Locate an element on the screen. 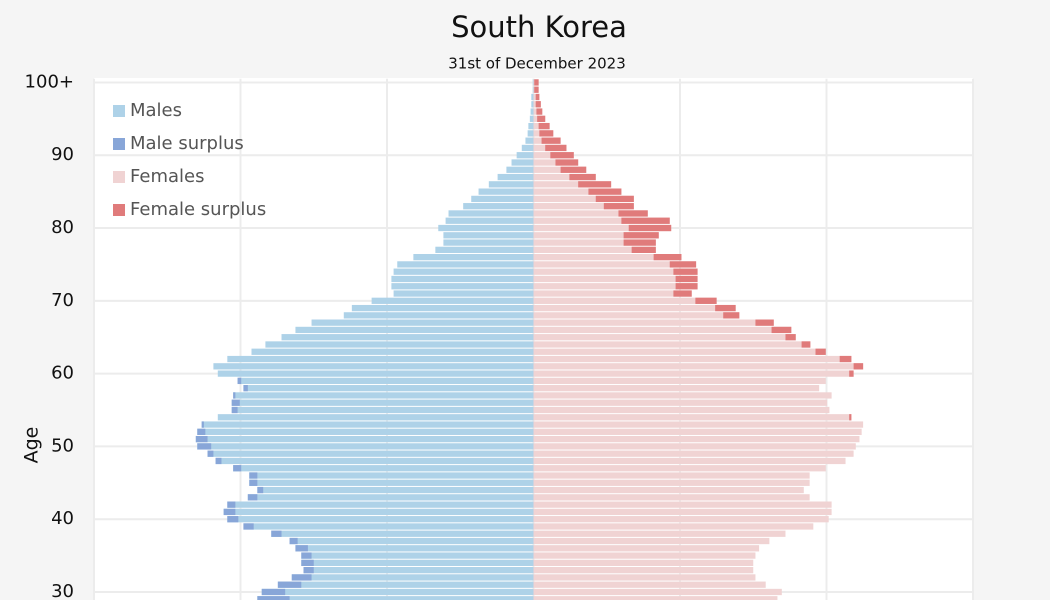 This screenshot has height=600, width=1050. y-tick-label: 50 is located at coordinates (62, 445).